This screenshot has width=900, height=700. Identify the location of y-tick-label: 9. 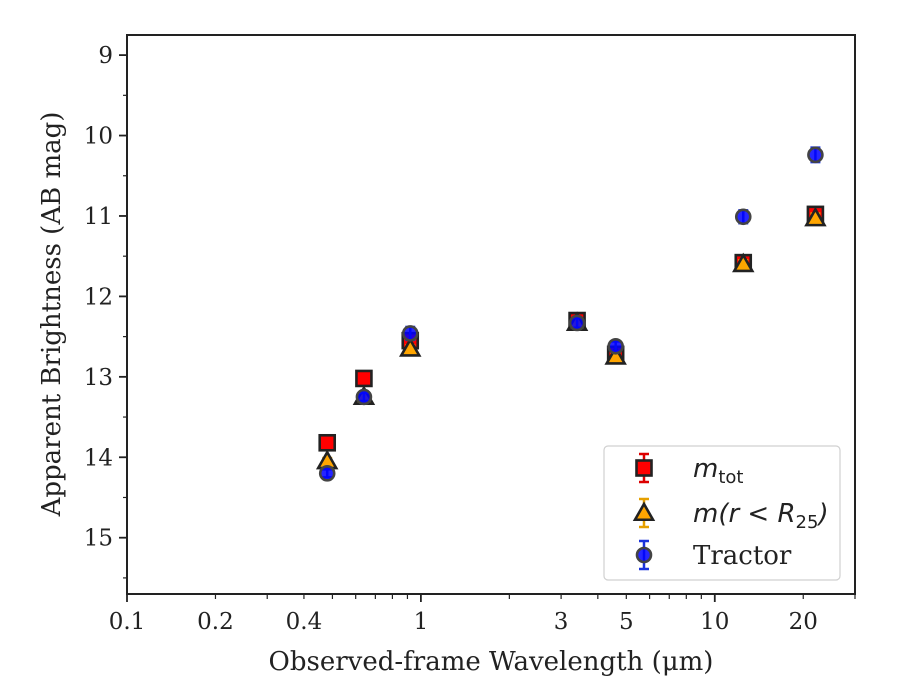
(105, 56).